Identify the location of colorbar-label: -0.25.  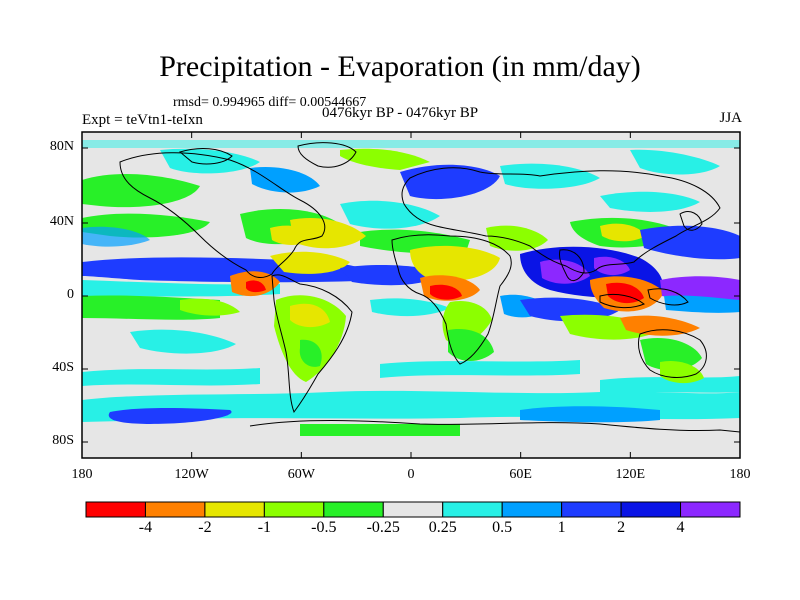
(383, 527).